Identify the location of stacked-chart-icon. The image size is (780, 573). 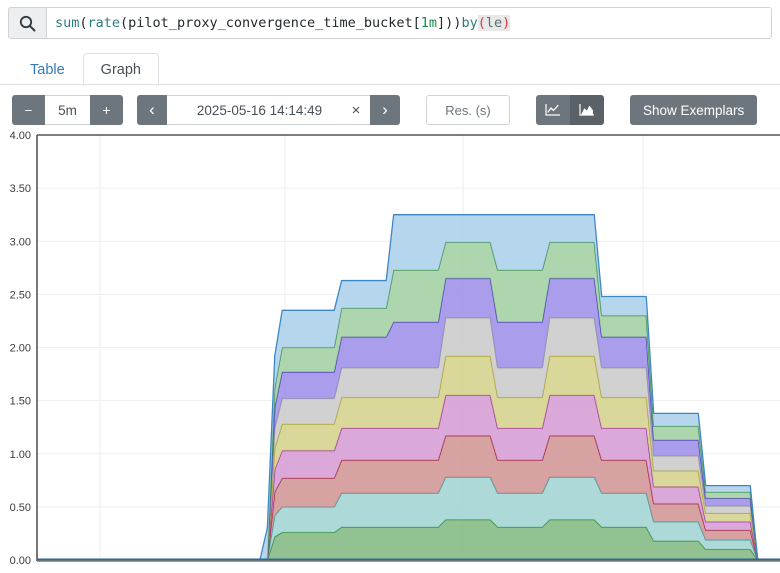
(587, 110).